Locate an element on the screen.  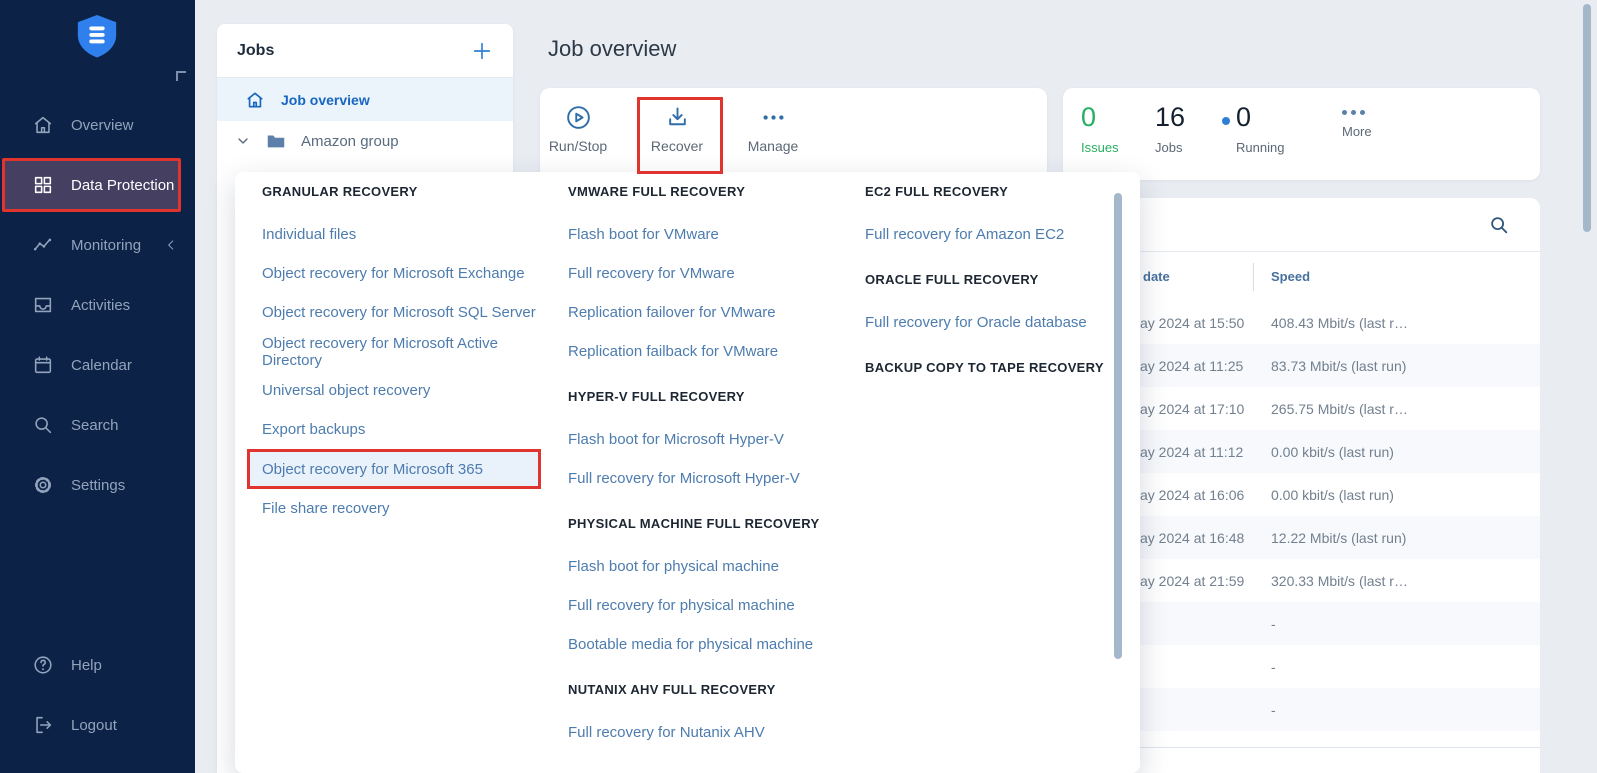
sidebar-footer-nav: Help Logout is located at coordinates (97, 695).